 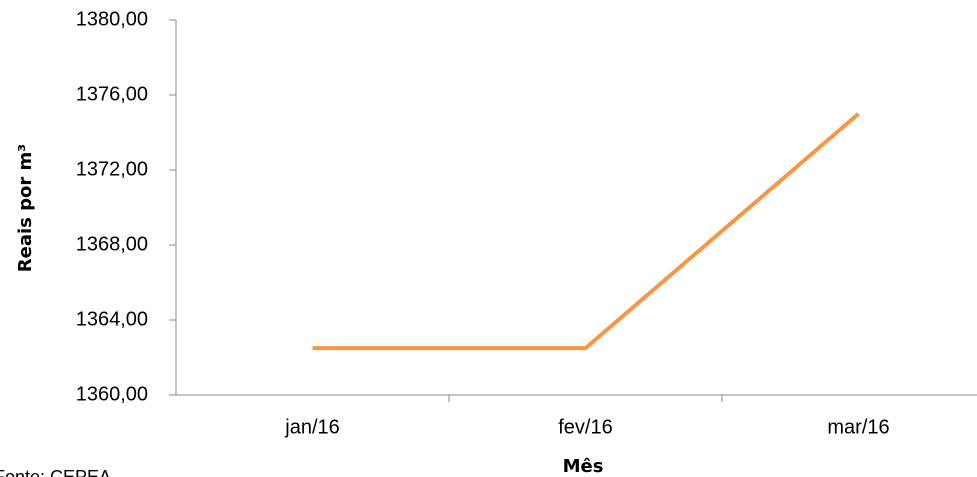 What do you see at coordinates (55, 472) in the screenshot?
I see `source-note: Fonte: CEPEA` at bounding box center [55, 472].